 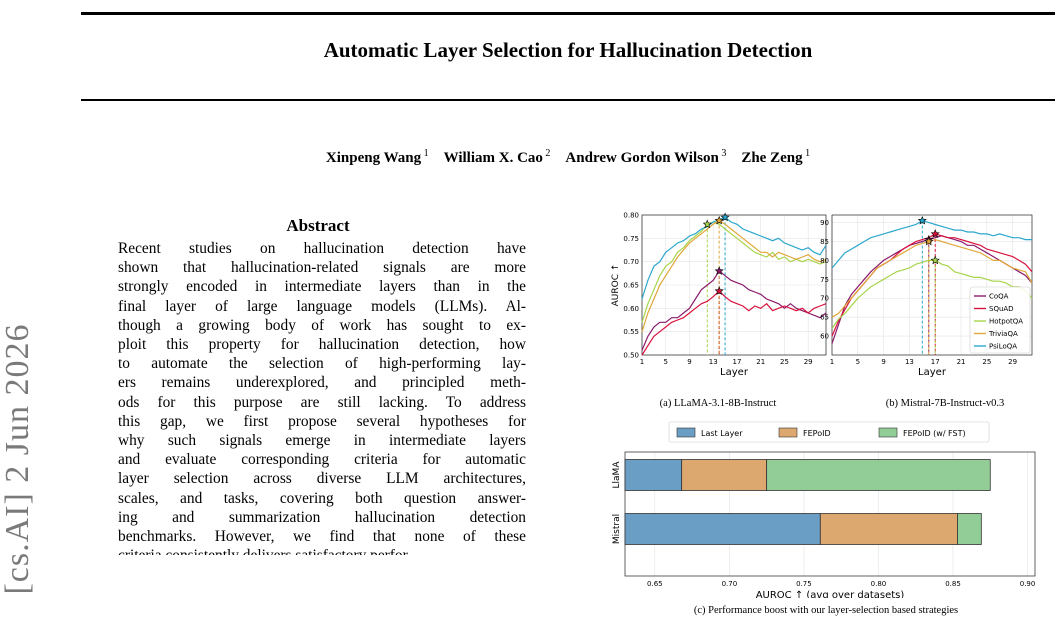 What do you see at coordinates (373, 158) in the screenshot?
I see `author-name: Xinpeng Wang` at bounding box center [373, 158].